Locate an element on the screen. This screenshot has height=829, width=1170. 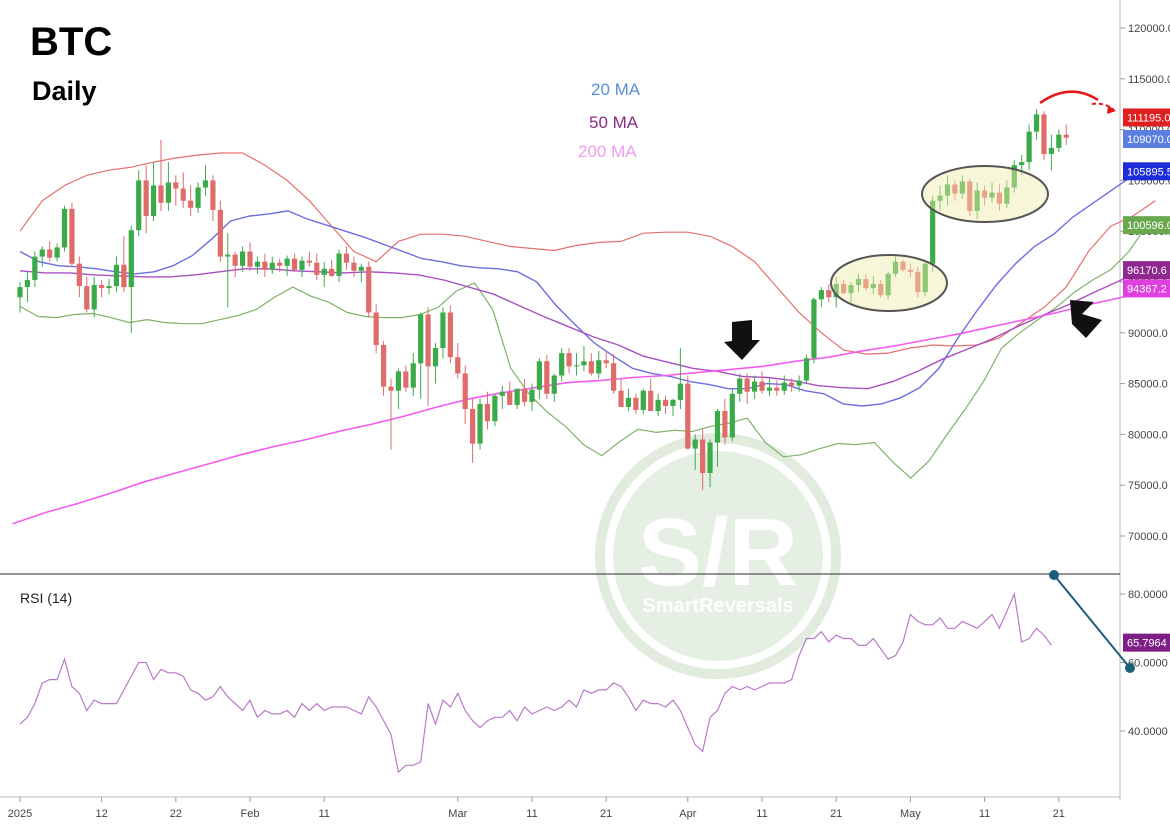
chart-subtitle: Daily is located at coordinates (64, 91).